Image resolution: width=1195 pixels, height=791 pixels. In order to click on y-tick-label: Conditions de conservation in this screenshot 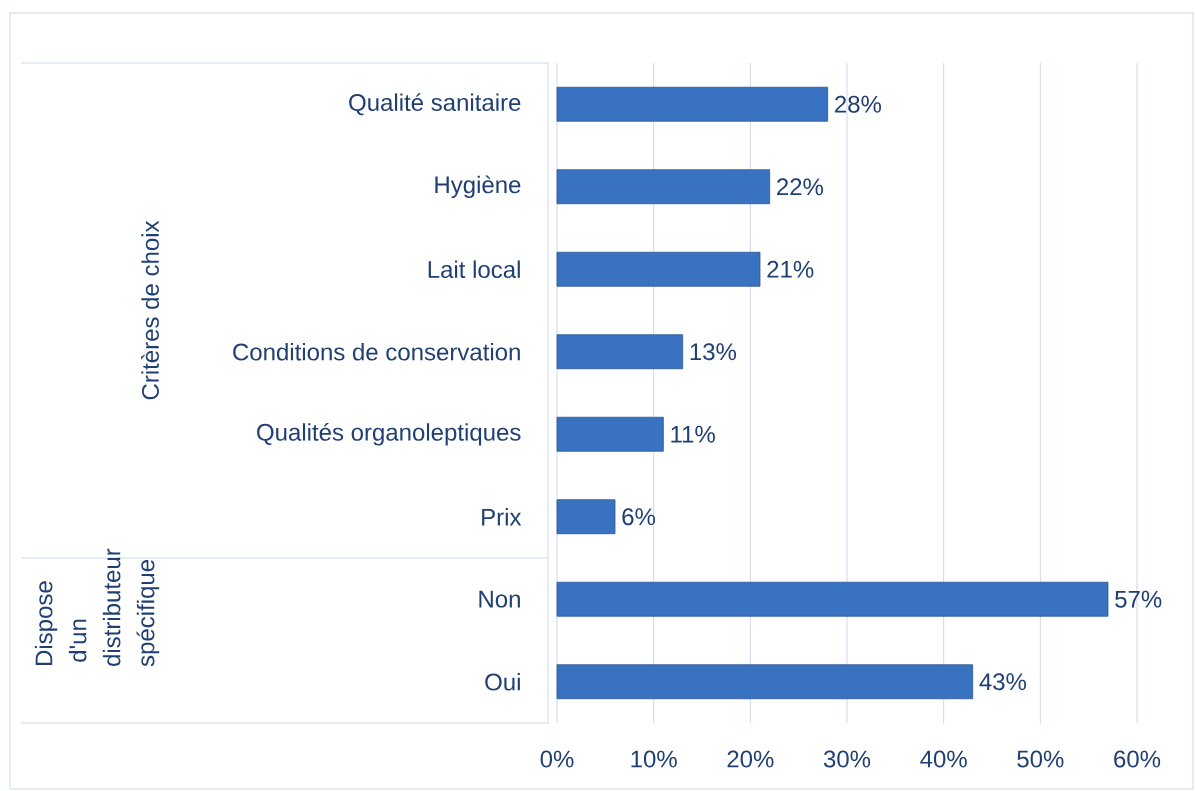, I will do `click(376, 351)`.